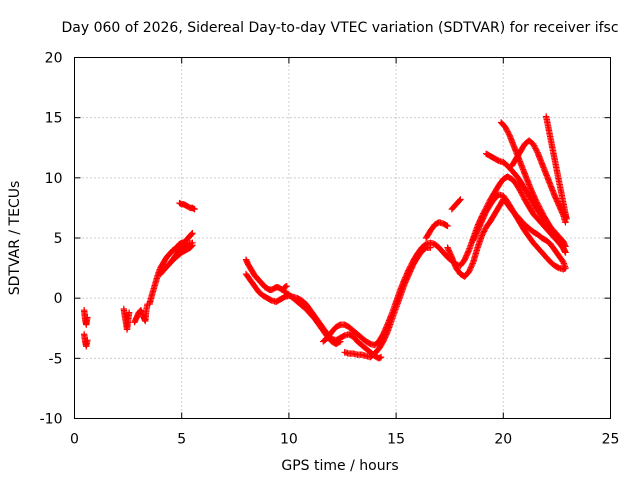 The height and width of the screenshot is (480, 640). I want to click on series-s9, so click(266, 274).